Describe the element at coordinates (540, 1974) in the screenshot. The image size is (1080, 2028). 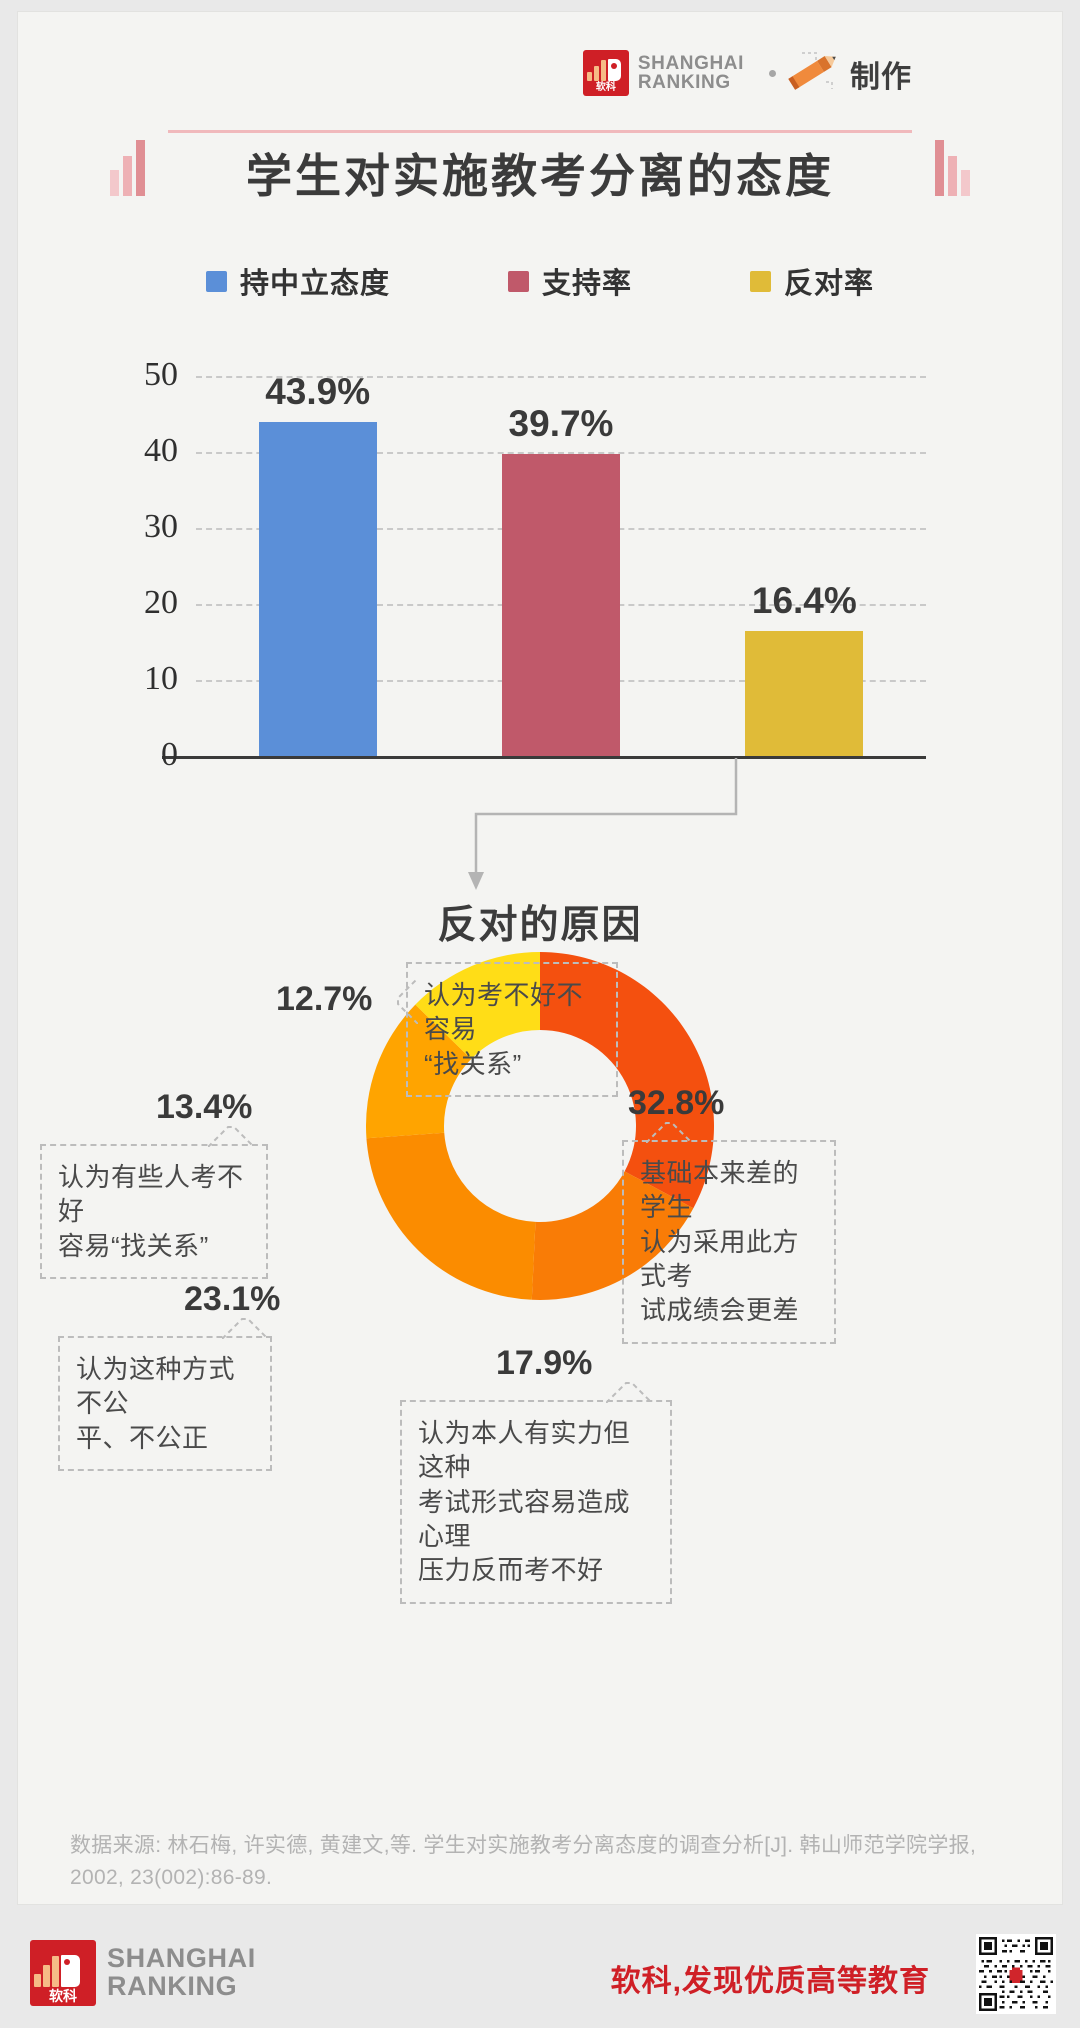
I see `footer-bar: 软科 SHANGHAI RANKING 软科,发现优质高等教育` at that location.